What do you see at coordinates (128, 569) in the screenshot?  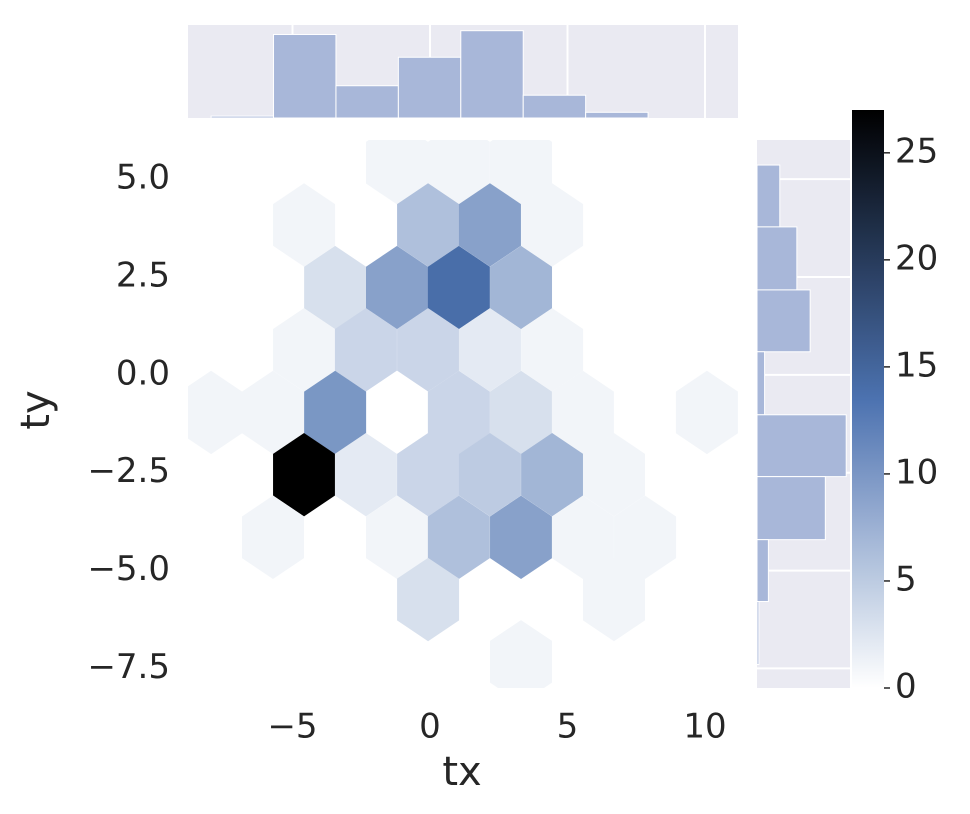 I see `y-tick-label: −5.0` at bounding box center [128, 569].